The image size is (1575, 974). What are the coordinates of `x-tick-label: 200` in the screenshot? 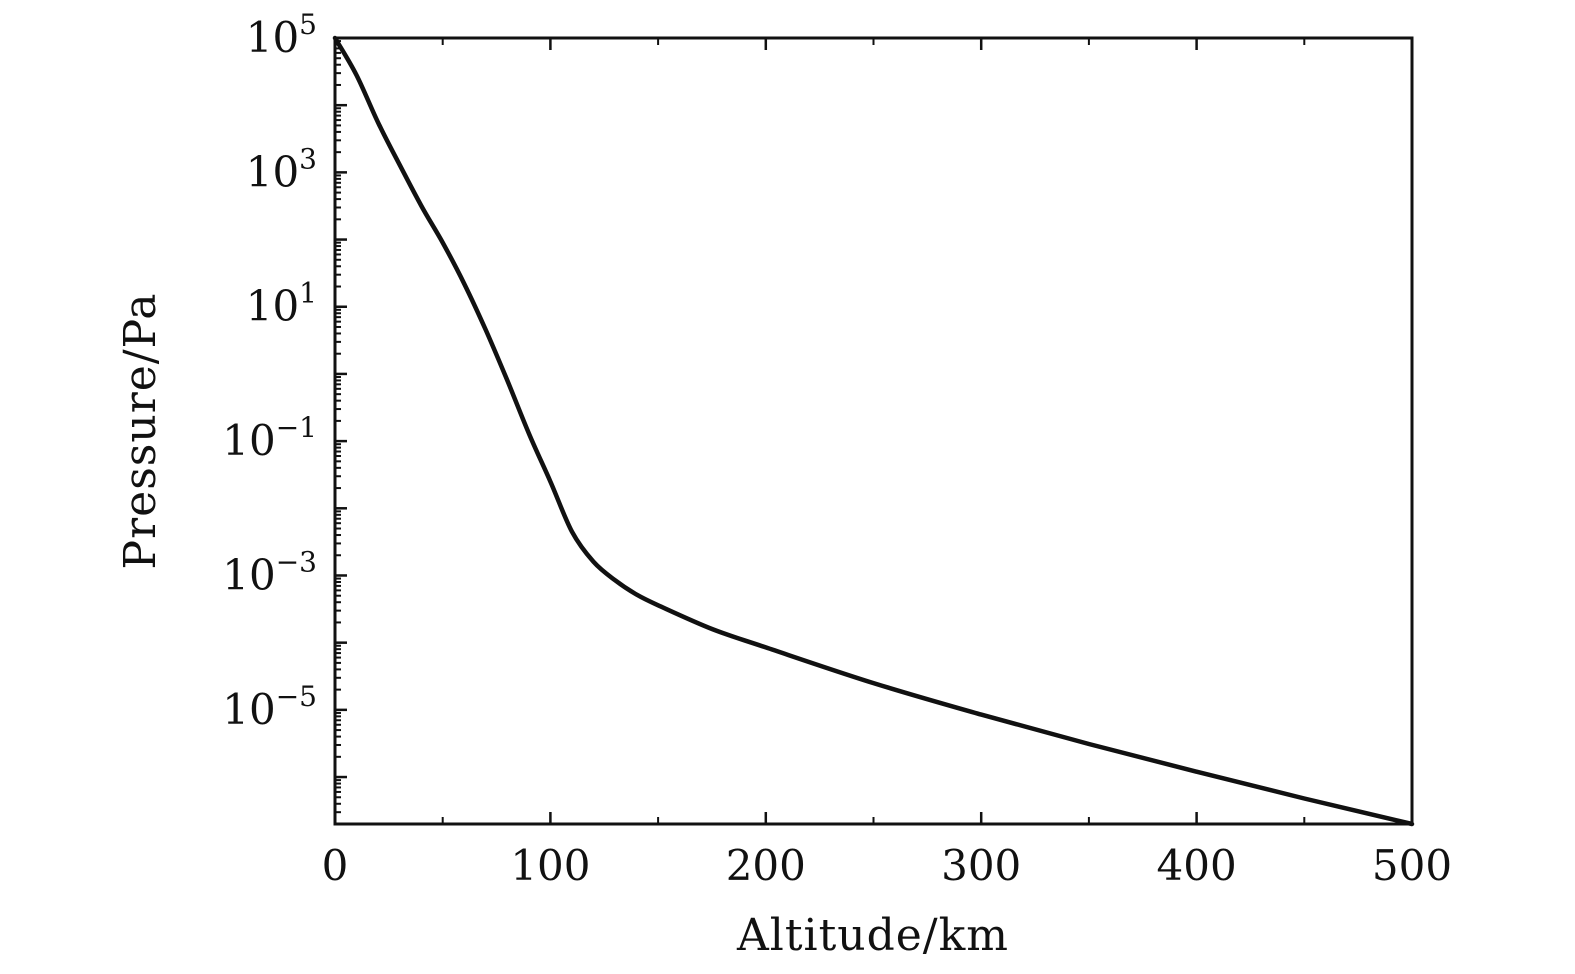 It's located at (766, 865).